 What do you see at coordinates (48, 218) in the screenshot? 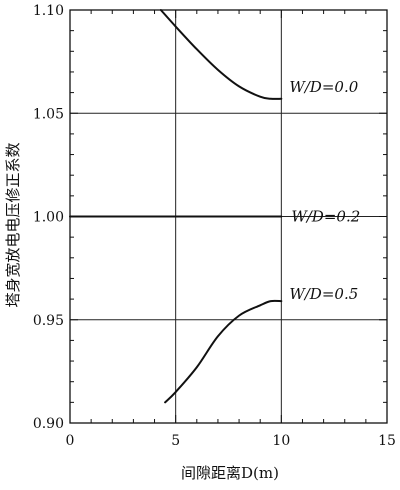
I see `y-tick-label: 1.00` at bounding box center [48, 218].